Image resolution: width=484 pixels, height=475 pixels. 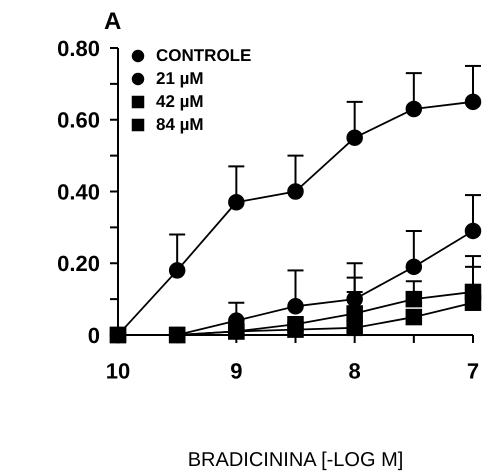 What do you see at coordinates (118, 371) in the screenshot?
I see `x-tick-label: 10` at bounding box center [118, 371].